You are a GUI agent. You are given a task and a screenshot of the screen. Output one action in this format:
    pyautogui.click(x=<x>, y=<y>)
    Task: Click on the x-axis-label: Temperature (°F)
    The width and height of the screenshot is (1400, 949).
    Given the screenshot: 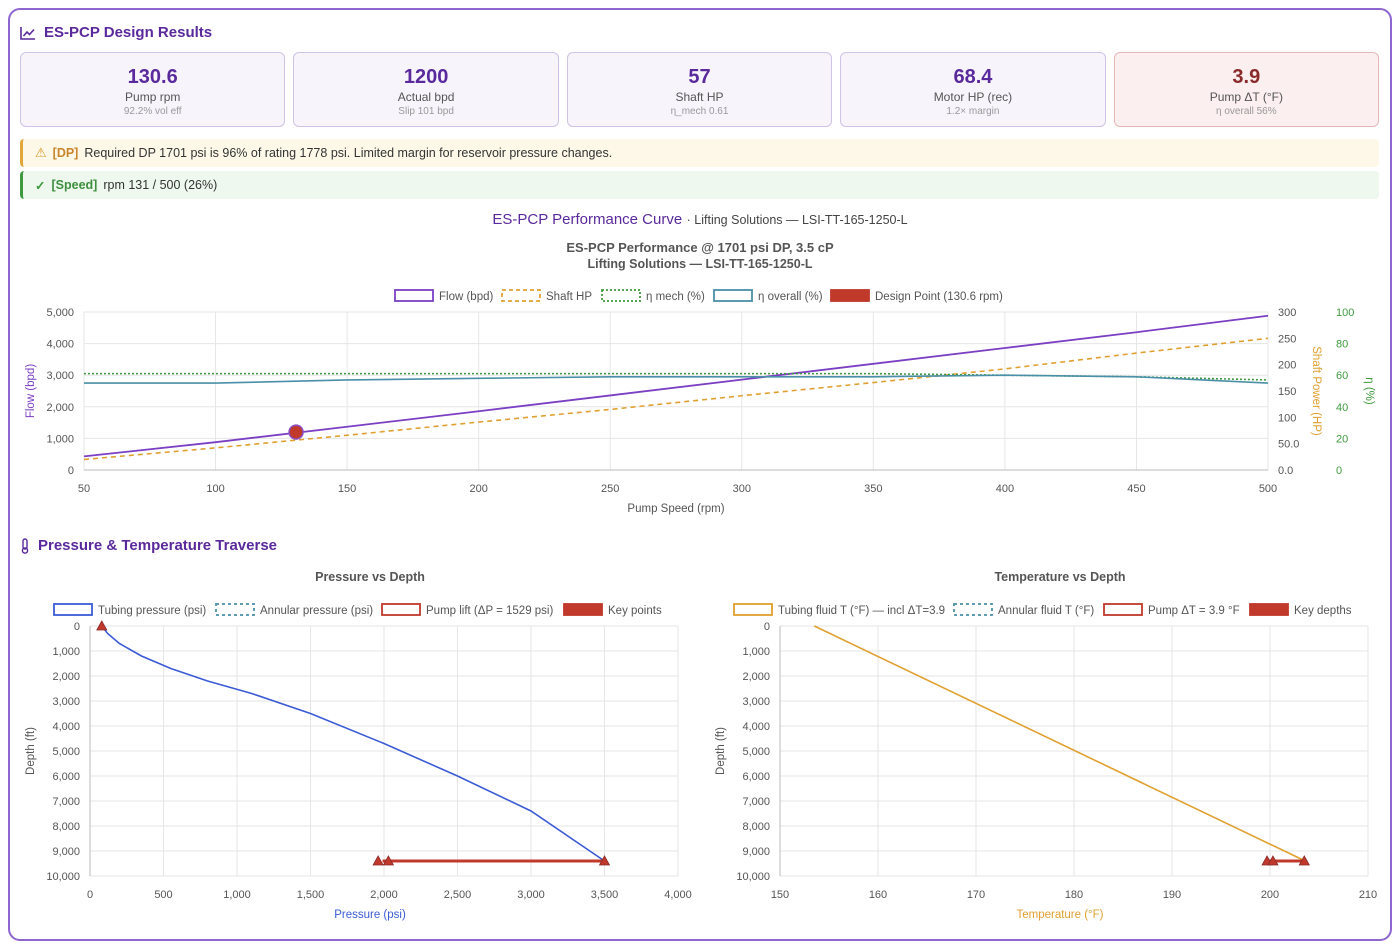 What is the action you would take?
    pyautogui.click(x=1059, y=915)
    